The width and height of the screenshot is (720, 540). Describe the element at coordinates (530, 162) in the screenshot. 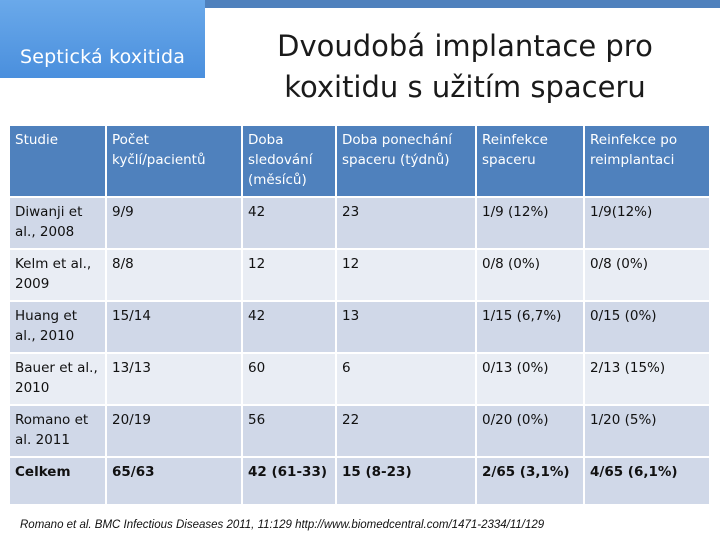

I see `header-cell: Reinfekce spaceru` at that location.